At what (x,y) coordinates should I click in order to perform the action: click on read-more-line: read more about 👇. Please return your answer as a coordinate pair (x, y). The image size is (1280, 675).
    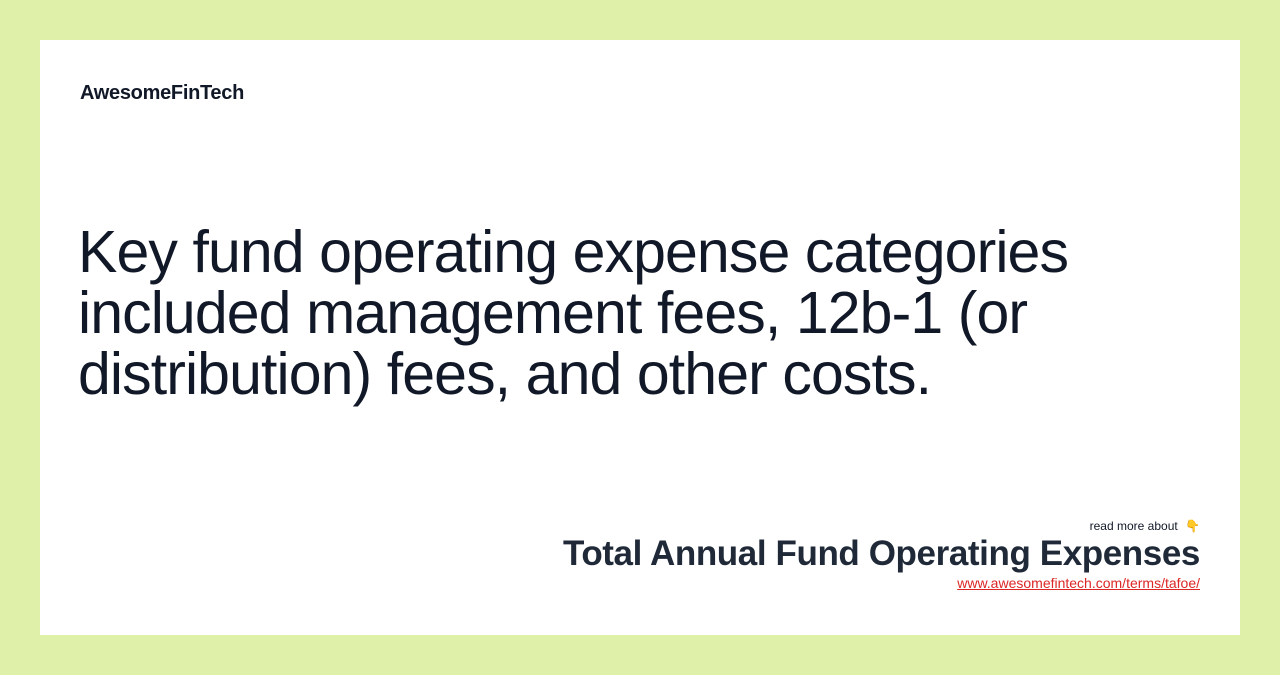
    Looking at the image, I should click on (881, 526).